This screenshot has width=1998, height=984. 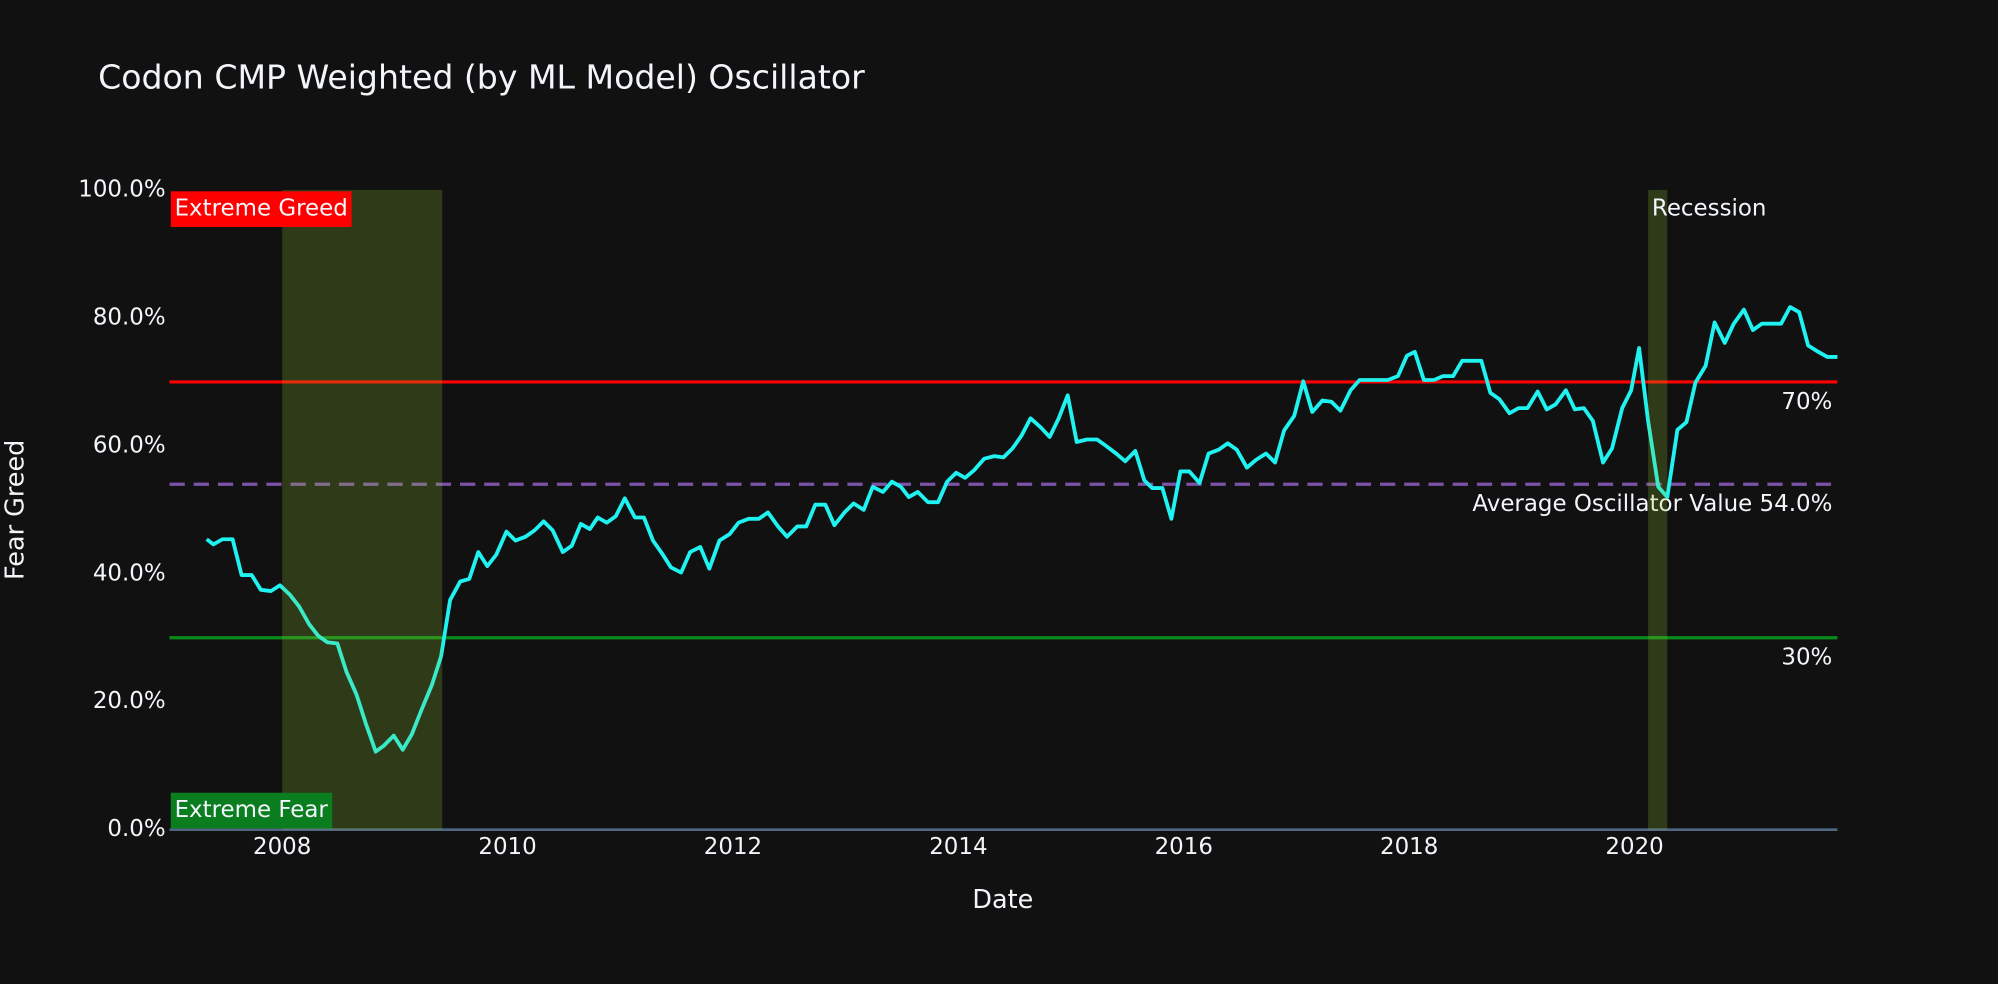 I want to click on x-tick-label: 2014, so click(x=958, y=847).